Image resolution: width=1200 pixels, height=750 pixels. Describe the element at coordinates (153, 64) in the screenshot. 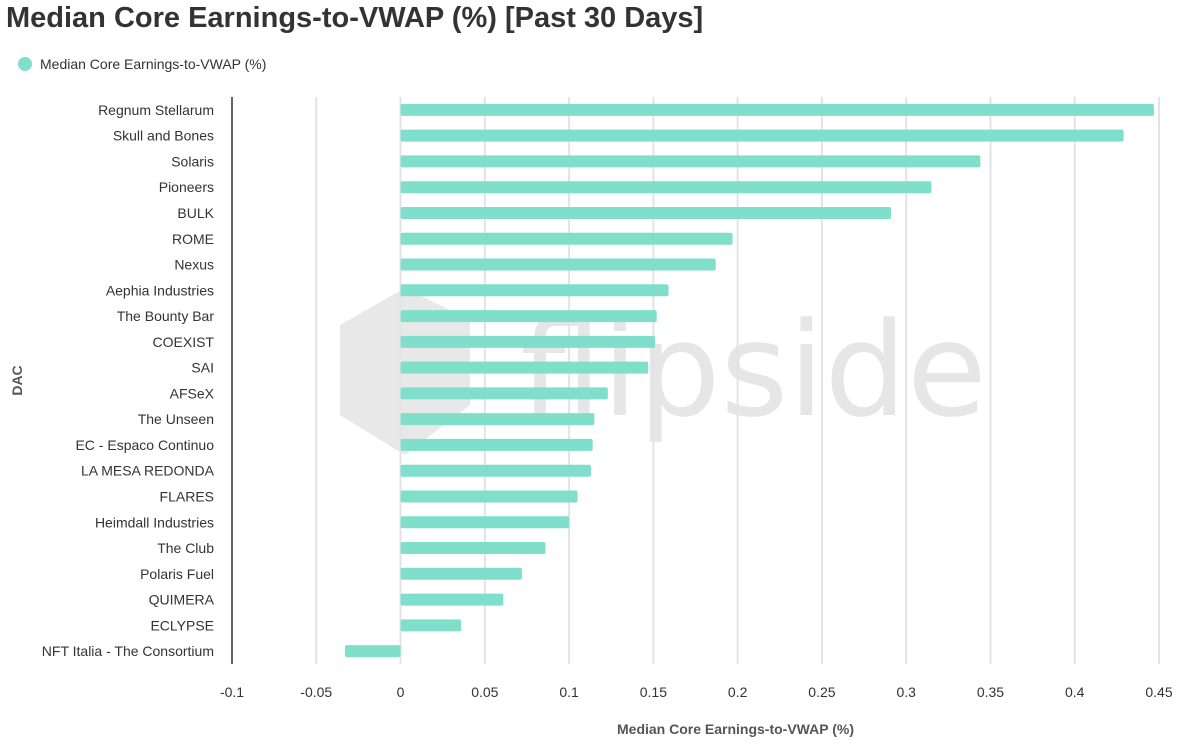

I see `legend-label: Median Core Earnings-to-VWAP (%)` at that location.